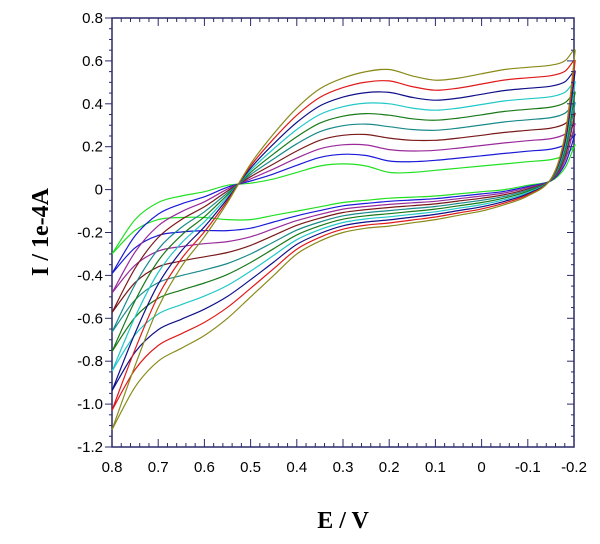 This screenshot has width=600, height=544. Describe the element at coordinates (41, 231) in the screenshot. I see `y-axis-title: I / 1e-4A` at that location.